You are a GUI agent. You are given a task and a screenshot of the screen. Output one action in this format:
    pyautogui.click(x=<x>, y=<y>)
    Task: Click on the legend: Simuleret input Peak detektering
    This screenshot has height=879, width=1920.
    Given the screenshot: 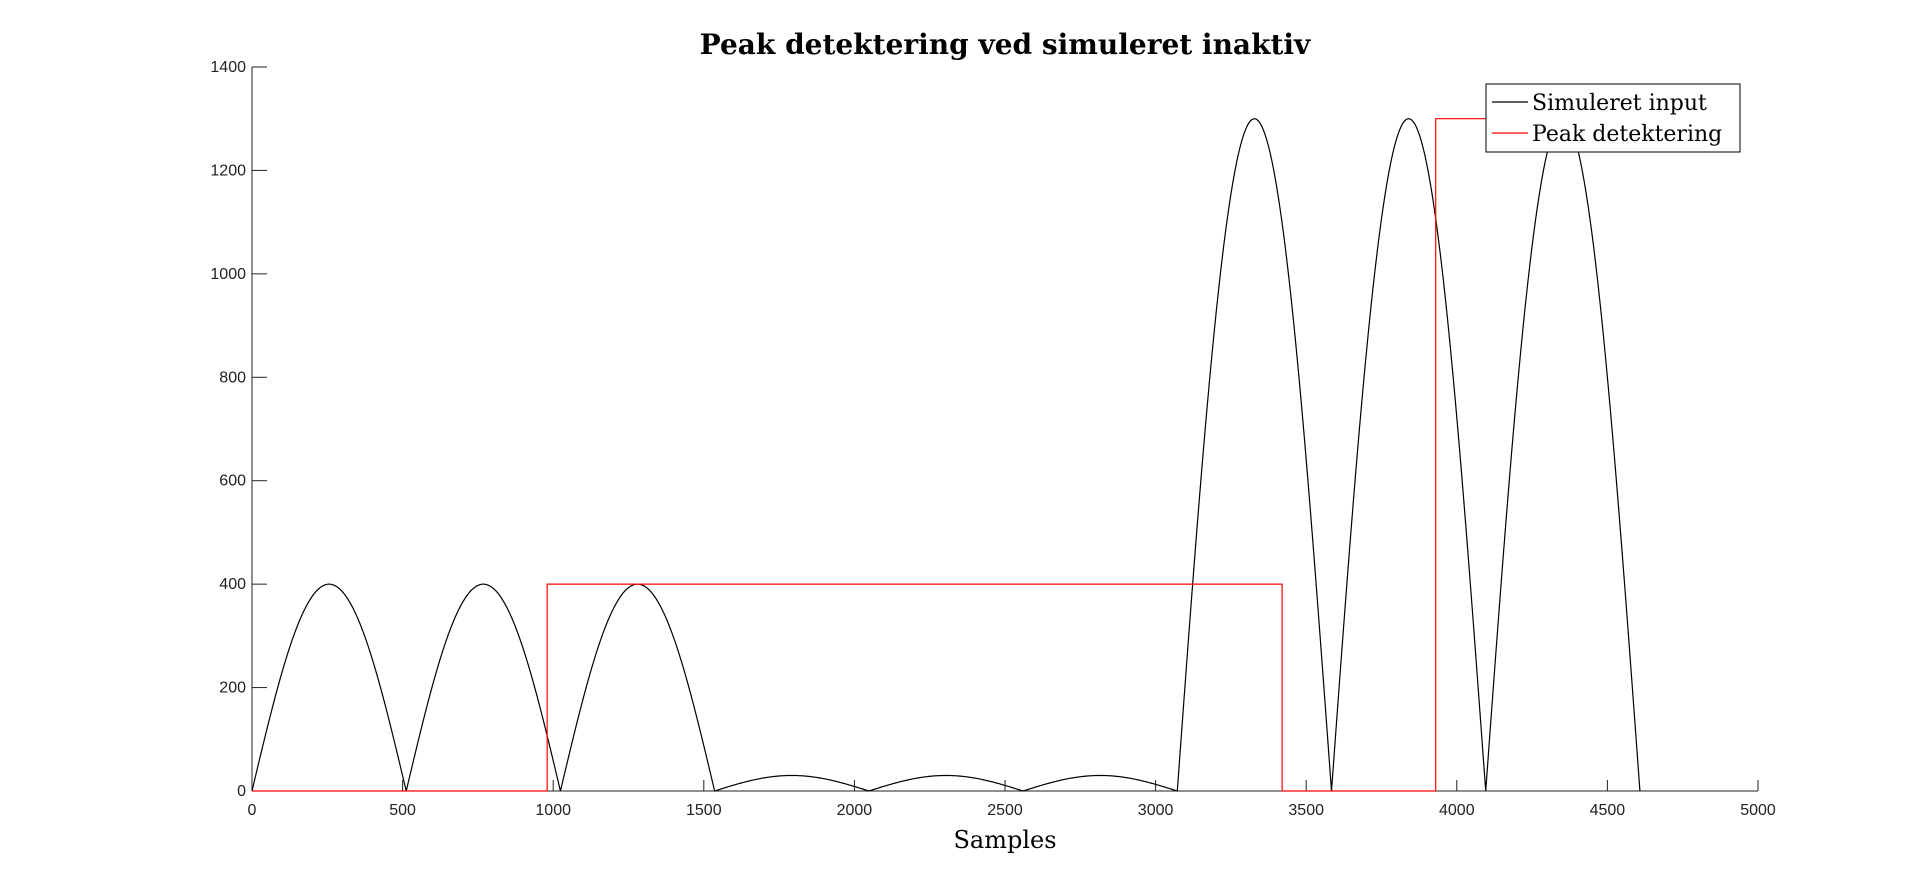 What is the action you would take?
    pyautogui.click(x=1613, y=118)
    